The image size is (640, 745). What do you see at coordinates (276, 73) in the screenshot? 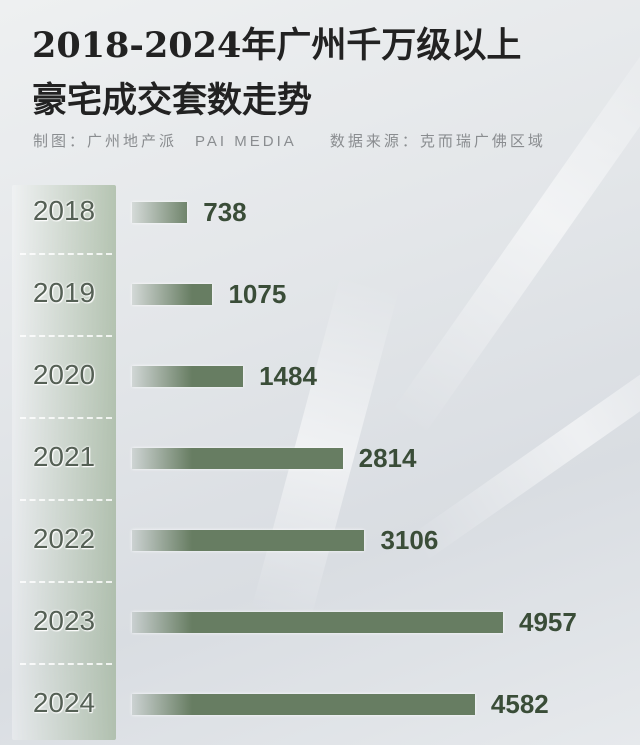
I see `chart-title: 2018-2024年广州千万级以上 豪宅成交套数走势` at bounding box center [276, 73].